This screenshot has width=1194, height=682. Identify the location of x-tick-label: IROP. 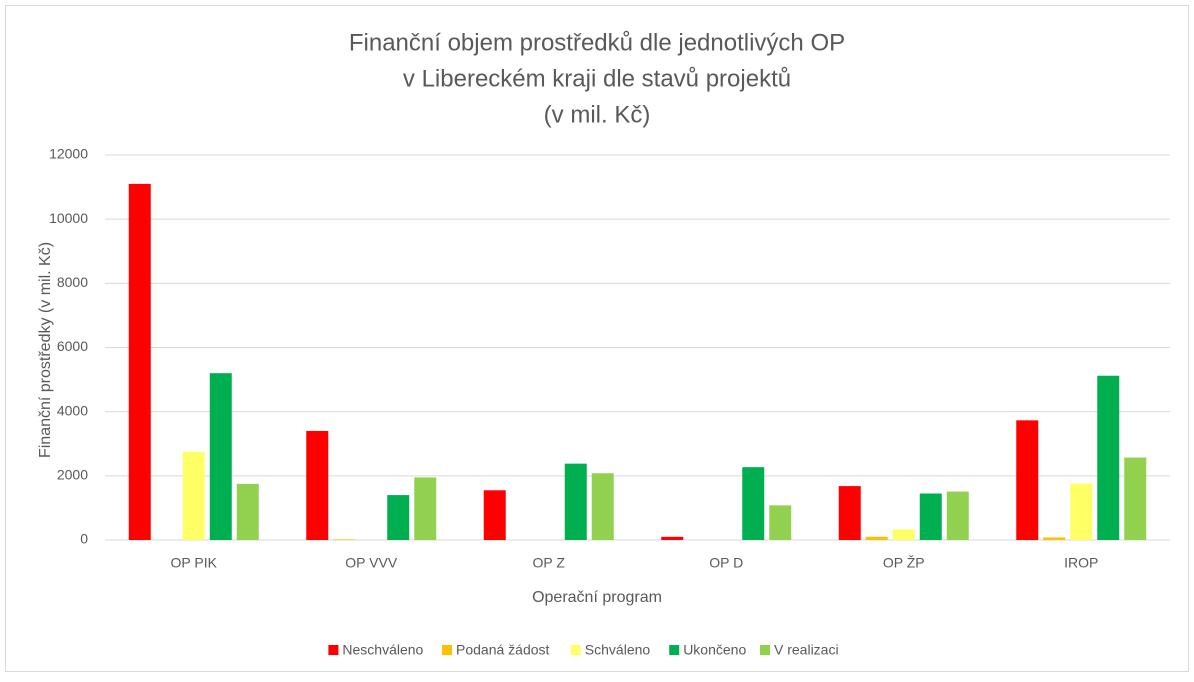
(1081, 563).